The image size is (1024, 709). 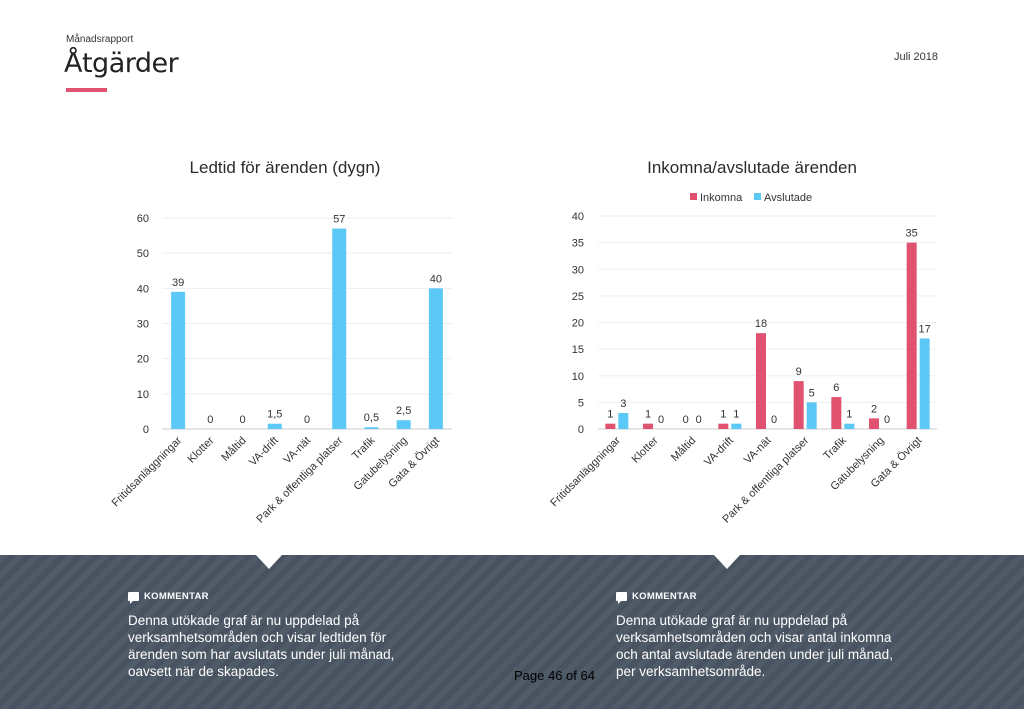 What do you see at coordinates (721, 198) in the screenshot?
I see `legend-label: Inkomna` at bounding box center [721, 198].